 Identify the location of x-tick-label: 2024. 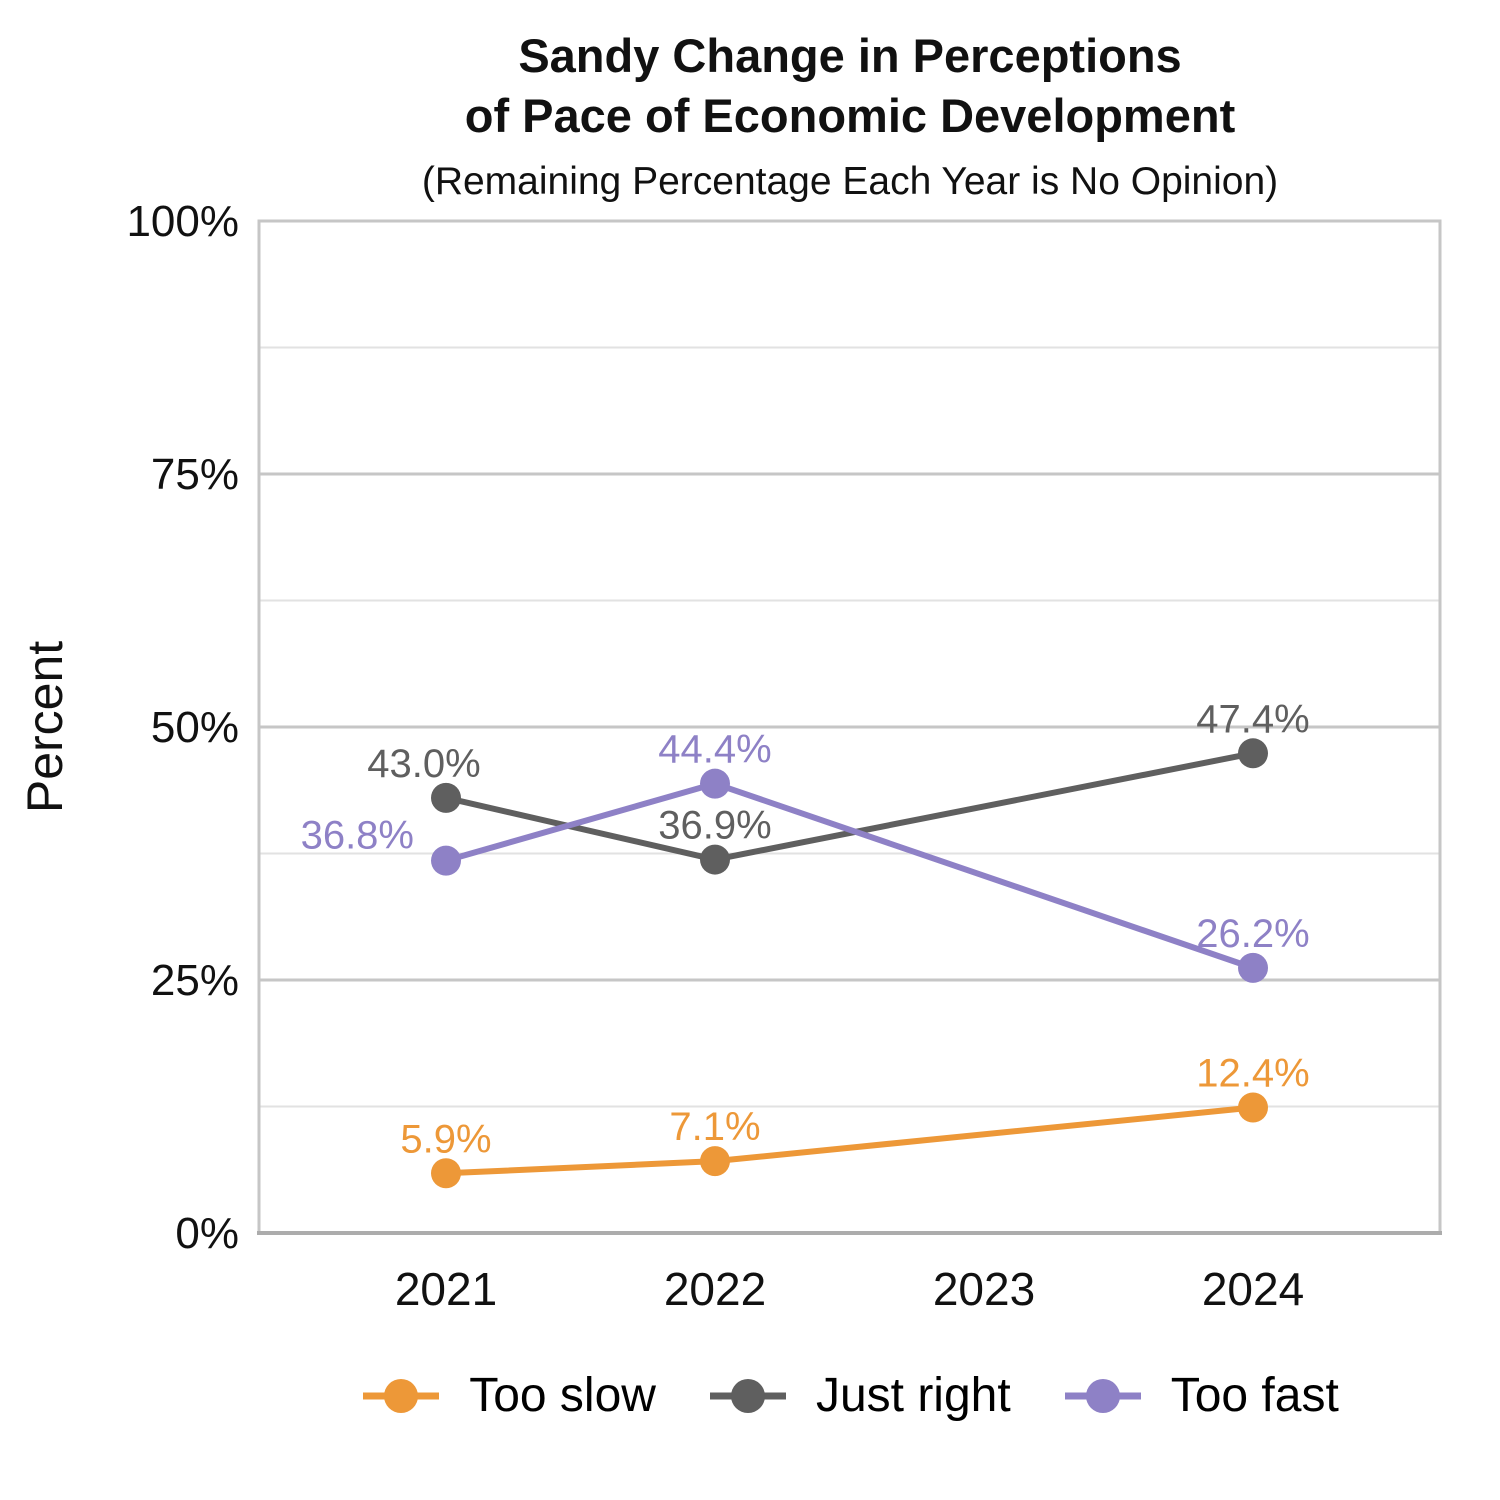
(1253, 1289).